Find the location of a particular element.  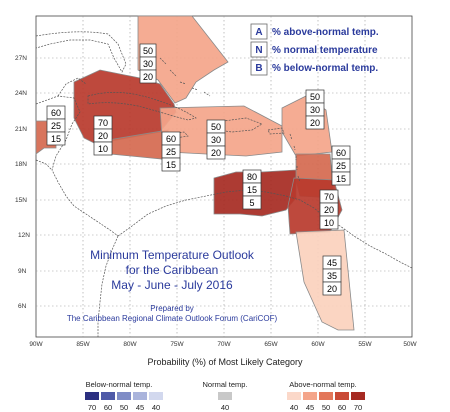

prob-box-windwards: 60 25 15 is located at coordinates (341, 165).